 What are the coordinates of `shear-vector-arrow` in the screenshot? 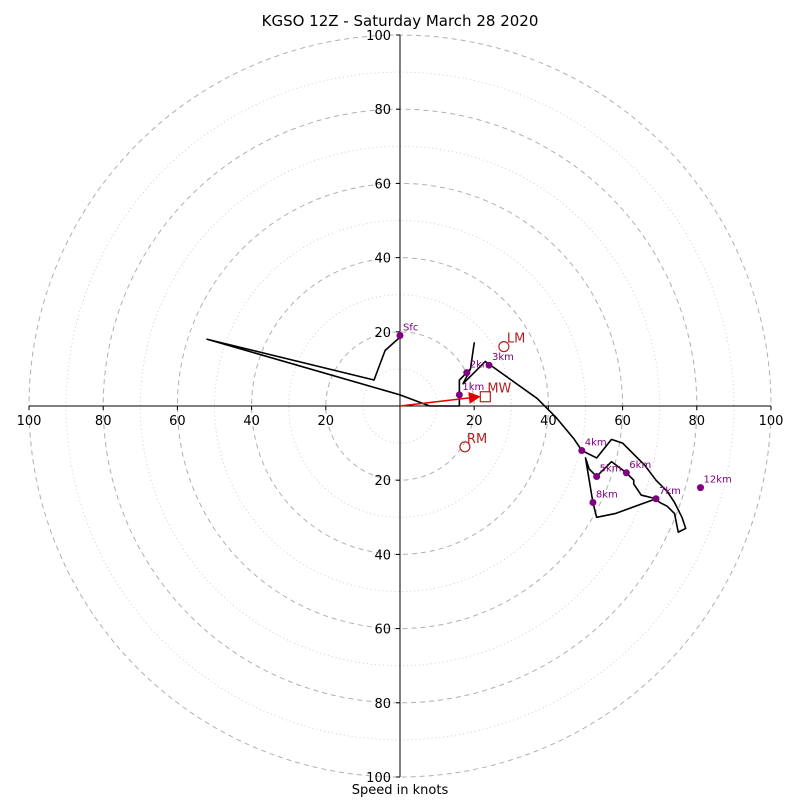 It's located at (440, 399).